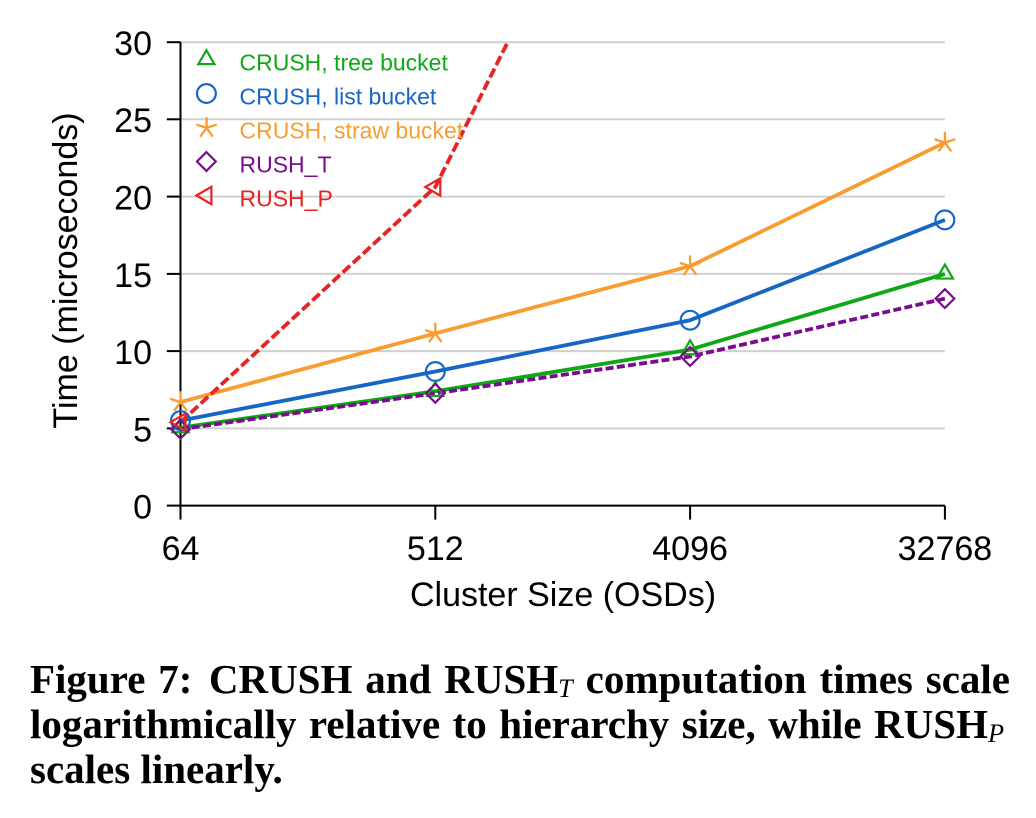 Image resolution: width=1036 pixels, height=818 pixels. Describe the element at coordinates (435, 549) in the screenshot. I see `svg-text: 512` at that location.